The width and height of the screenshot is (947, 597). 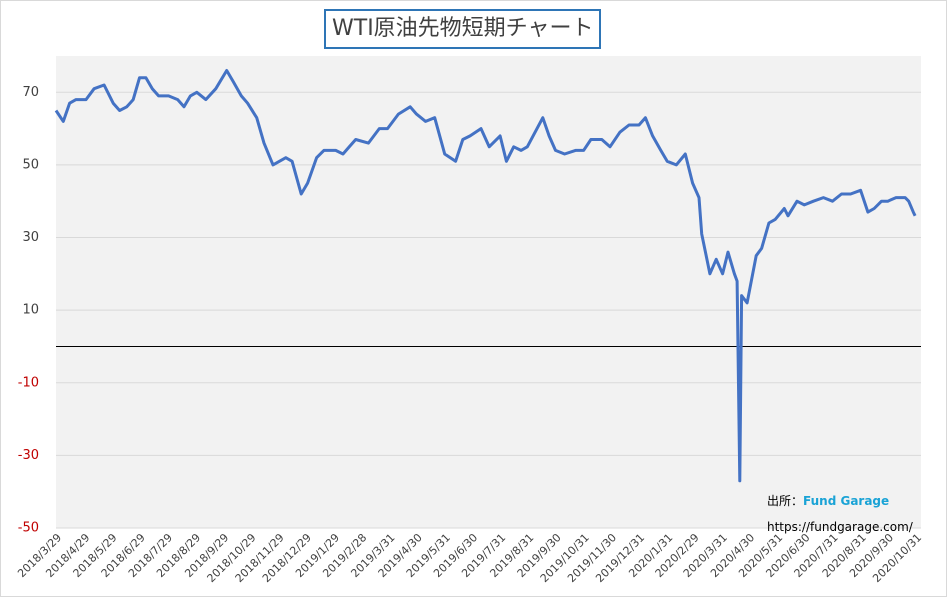 I want to click on y-tick-label: -50, so click(x=28, y=528).